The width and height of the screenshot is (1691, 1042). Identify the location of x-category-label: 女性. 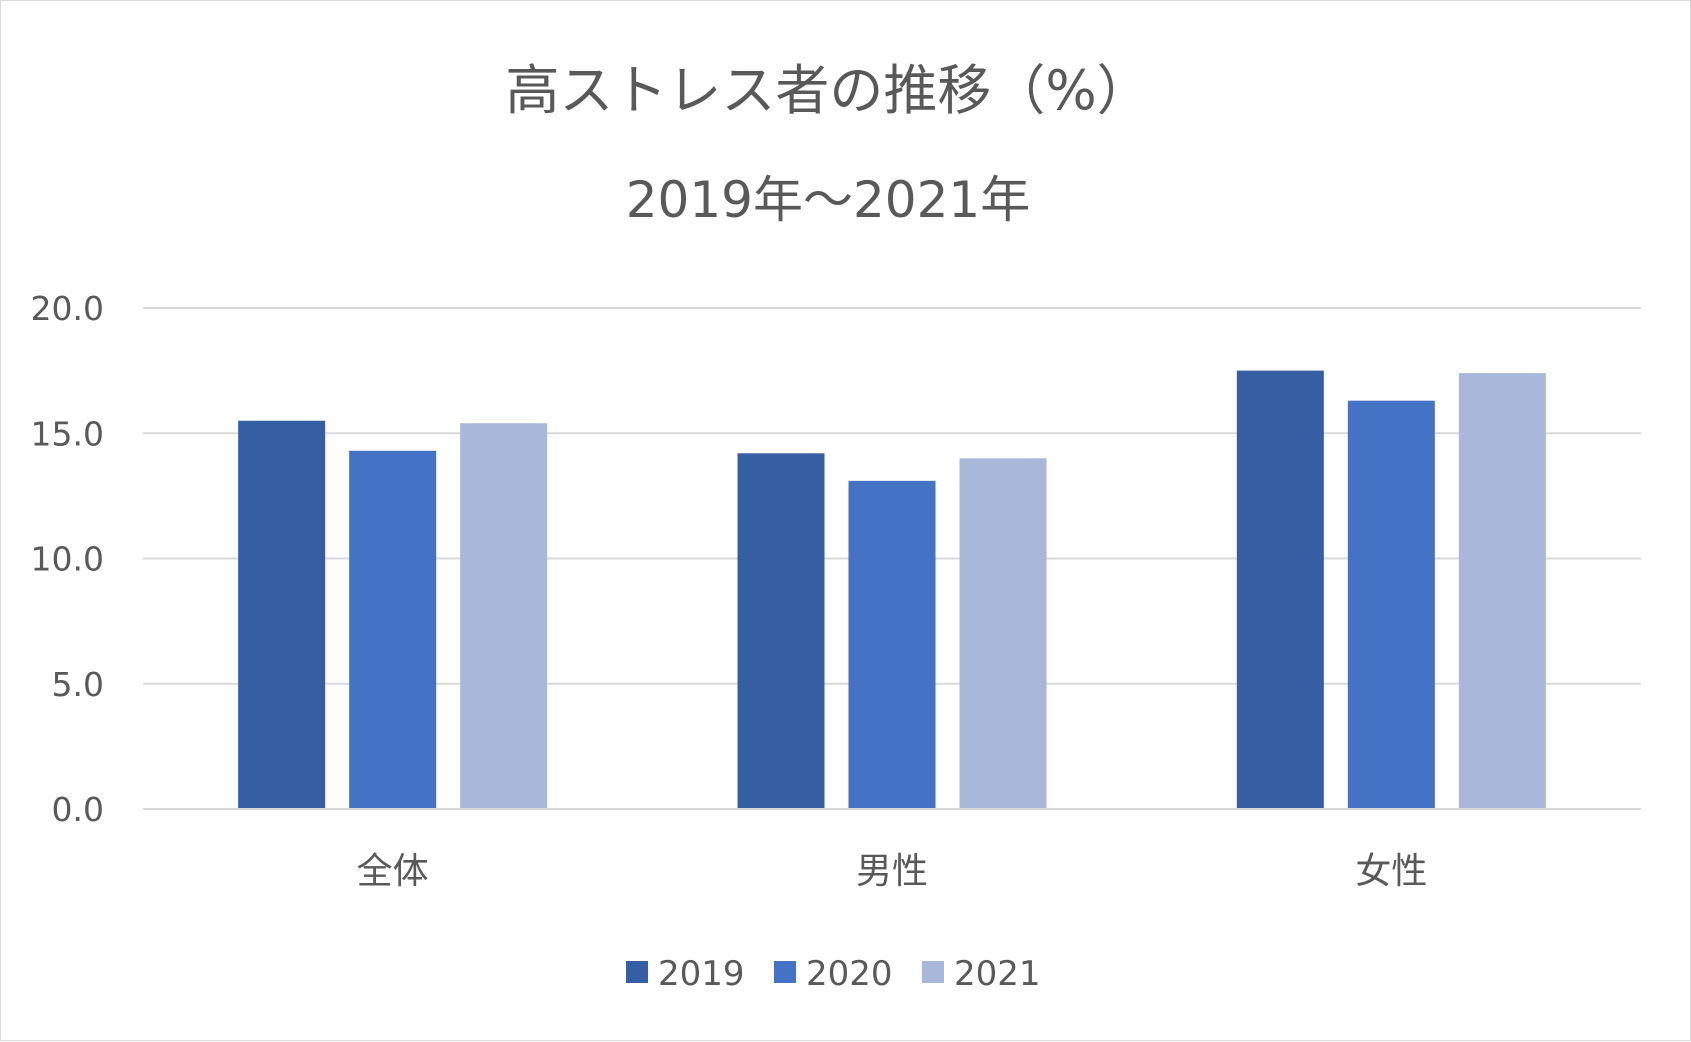
(1391, 871).